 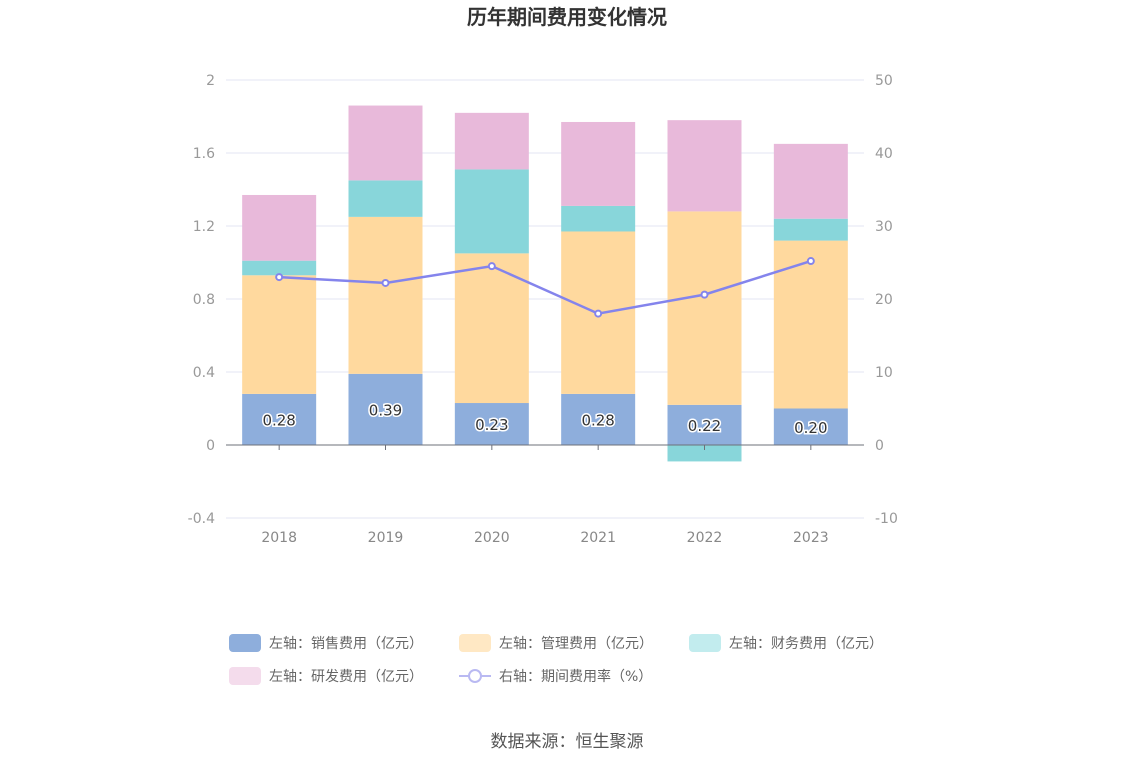 I want to click on right-tick-label: 0, so click(x=879, y=446).